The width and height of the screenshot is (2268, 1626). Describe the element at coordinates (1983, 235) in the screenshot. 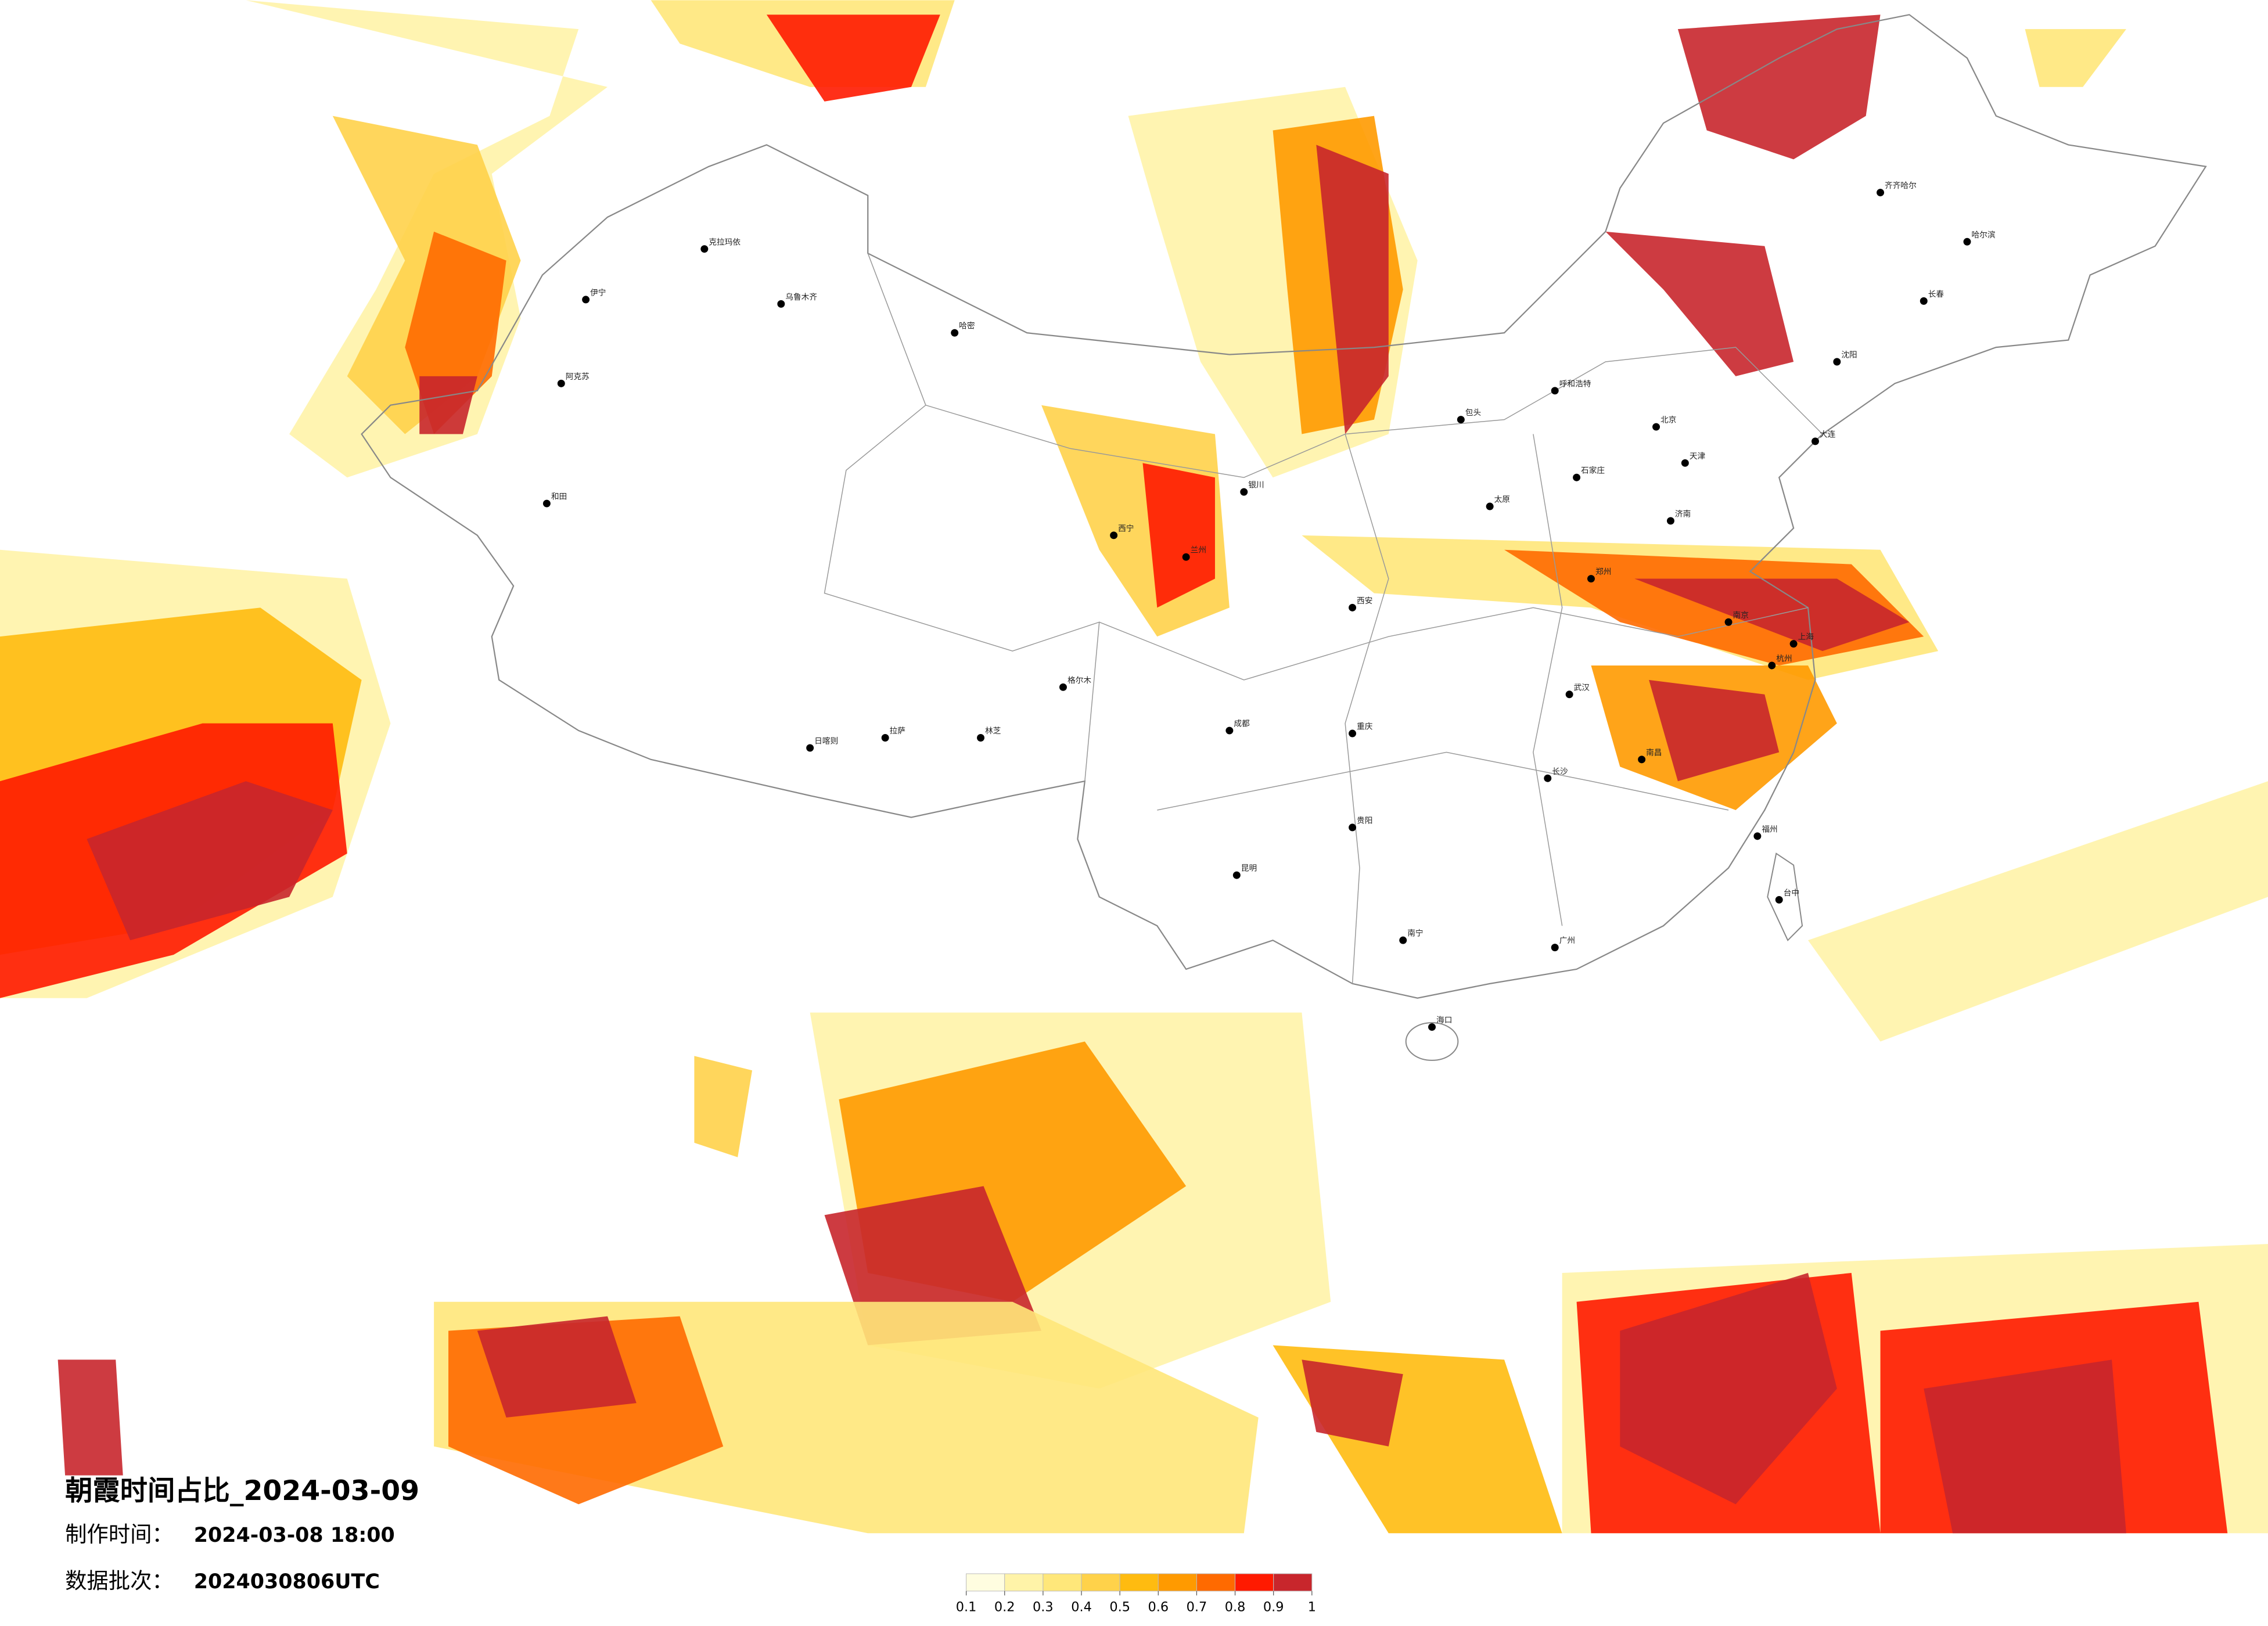

I see `city-label: 哈尔滨` at that location.